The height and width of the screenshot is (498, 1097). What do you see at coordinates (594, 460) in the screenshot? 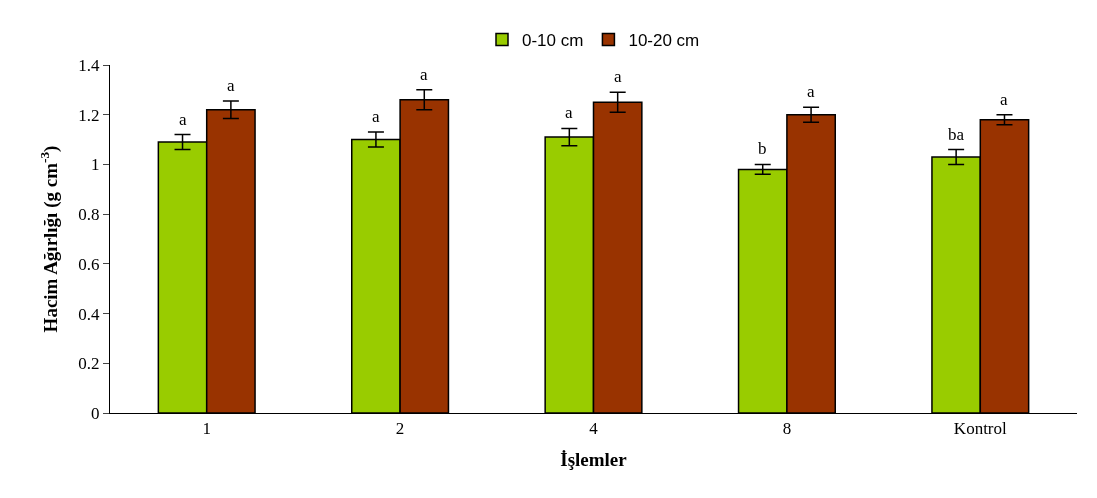
I see `x-axis-title: İşlemler` at bounding box center [594, 460].